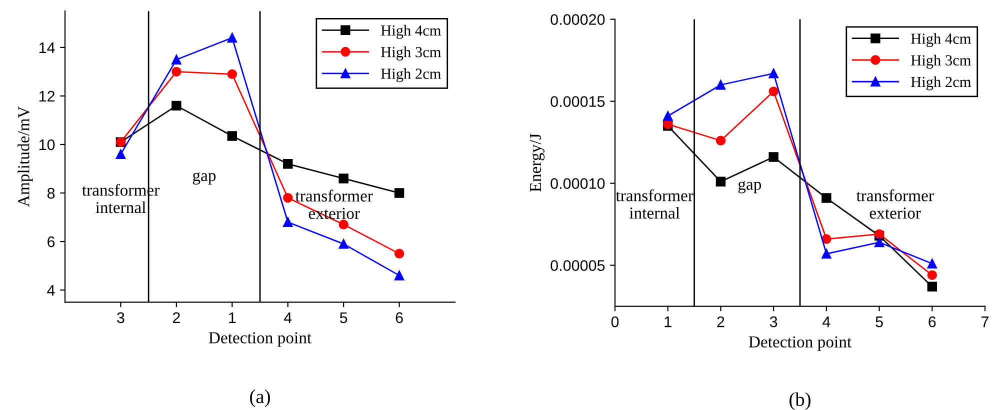  What do you see at coordinates (655, 204) in the screenshot?
I see `annotation: transformer internal` at bounding box center [655, 204].